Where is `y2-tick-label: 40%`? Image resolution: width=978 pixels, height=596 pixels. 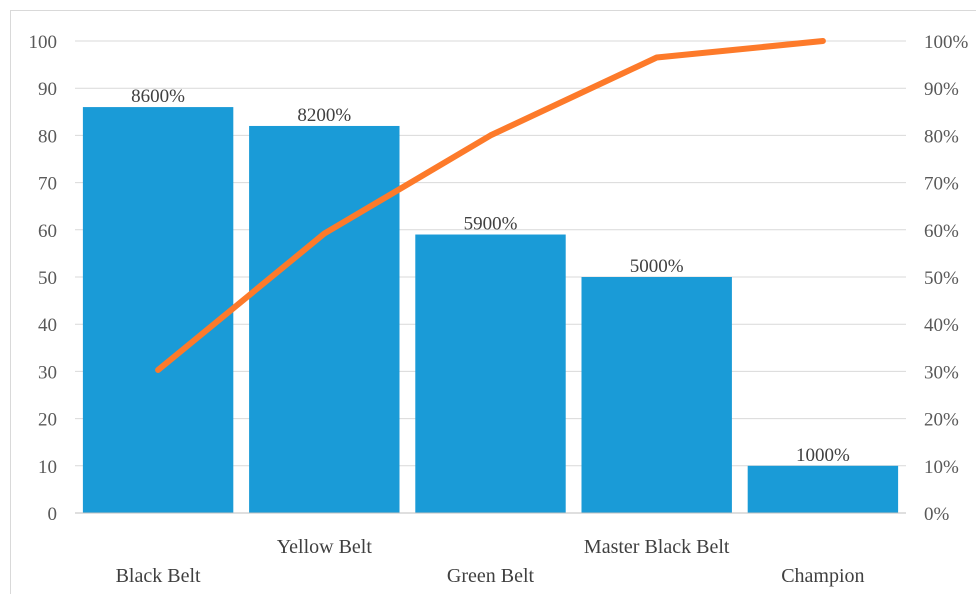 y2-tick-label: 40% is located at coordinates (941, 325).